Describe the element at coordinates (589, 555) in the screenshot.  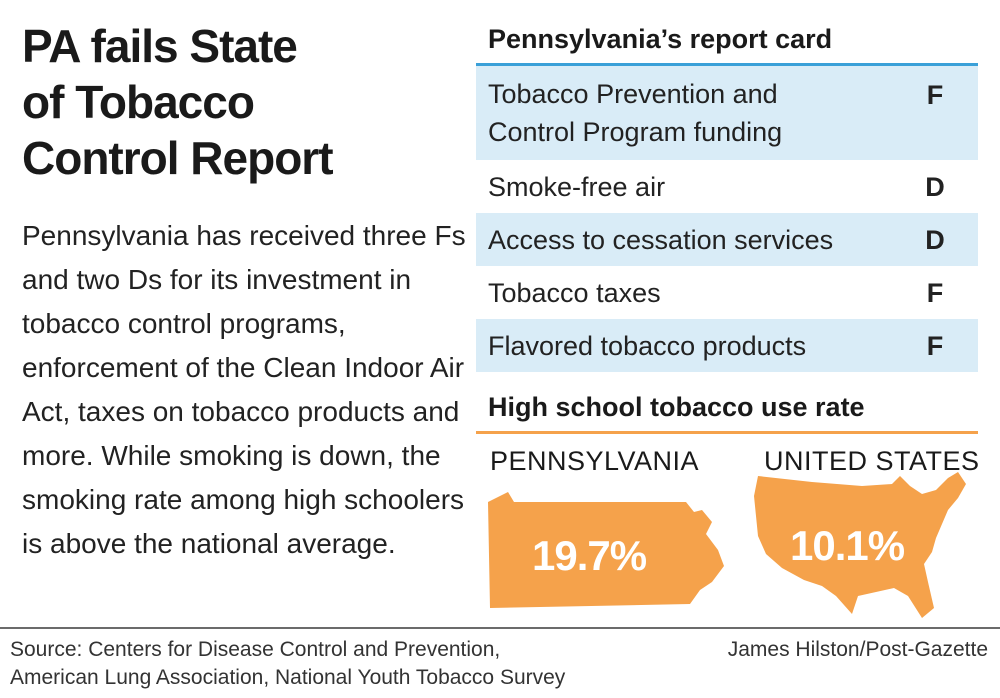
I see `pennsylvania-rate: 19.7%` at that location.